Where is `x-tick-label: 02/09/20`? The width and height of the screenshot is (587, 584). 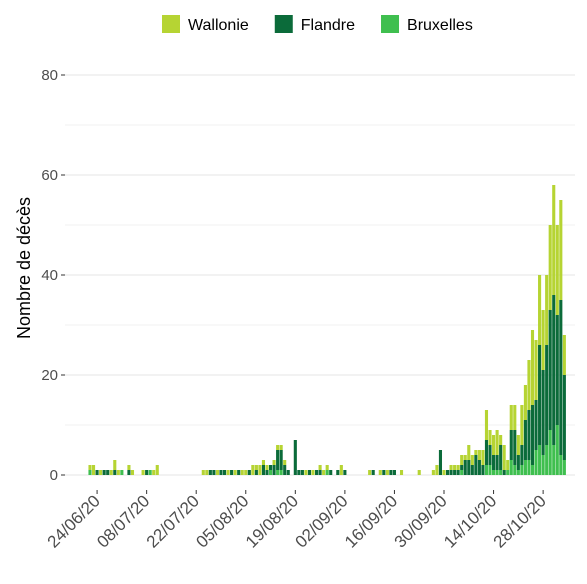
x-tick-label: 02/09/20 is located at coordinates (321, 521).